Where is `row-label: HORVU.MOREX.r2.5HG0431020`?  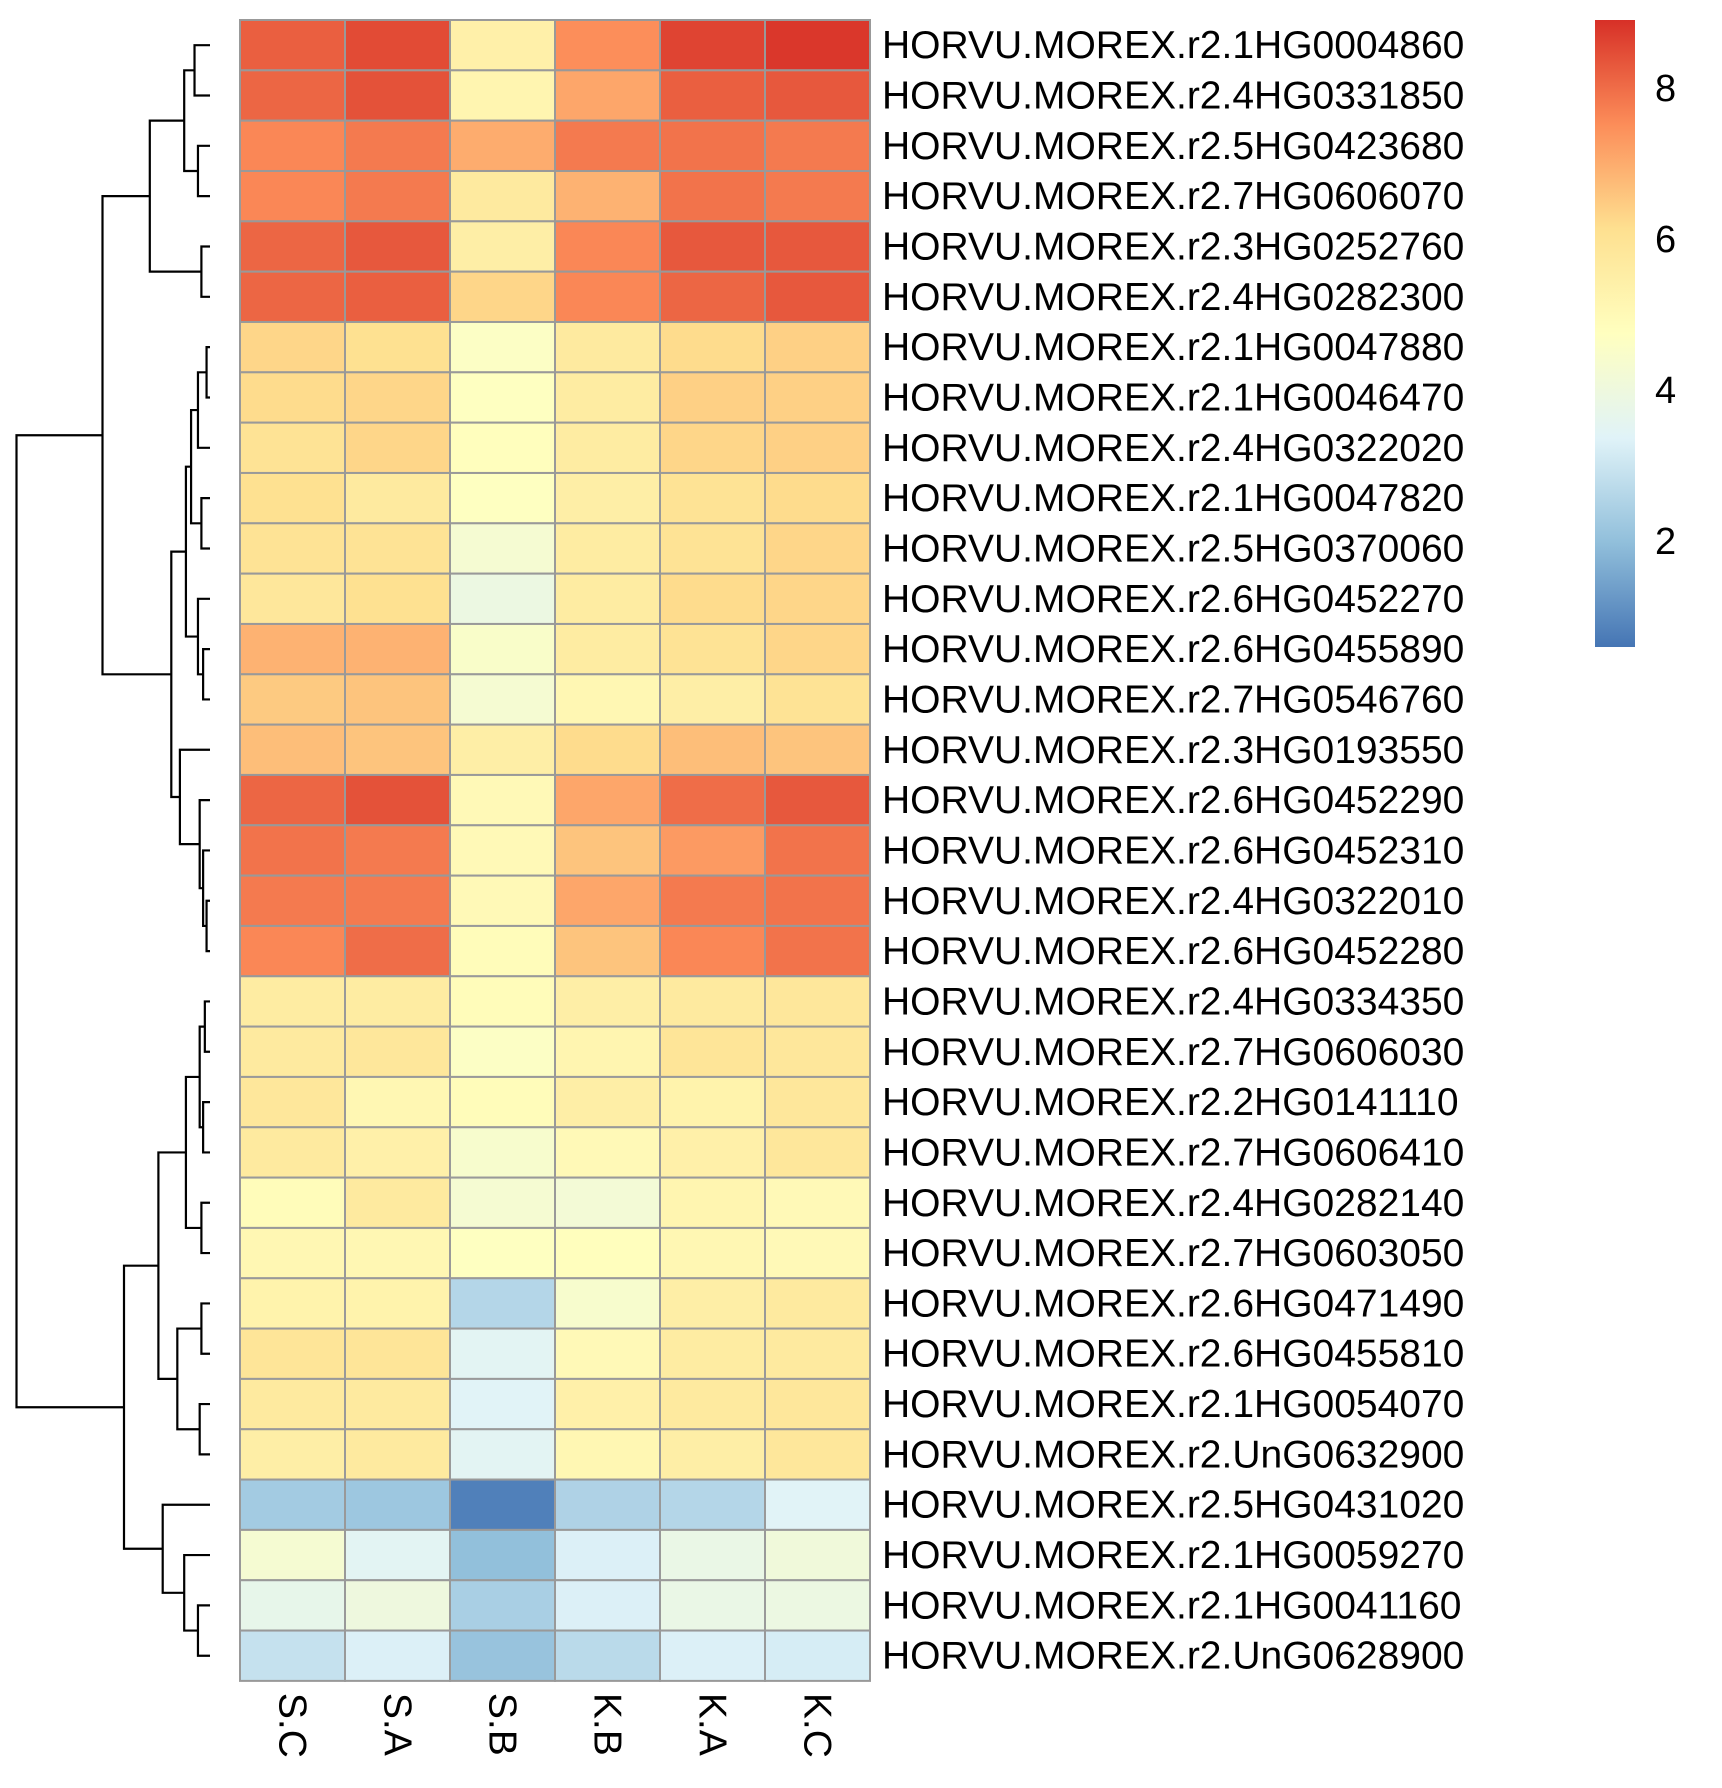
row-label: HORVU.MOREX.r2.5HG0431020 is located at coordinates (1173, 1505).